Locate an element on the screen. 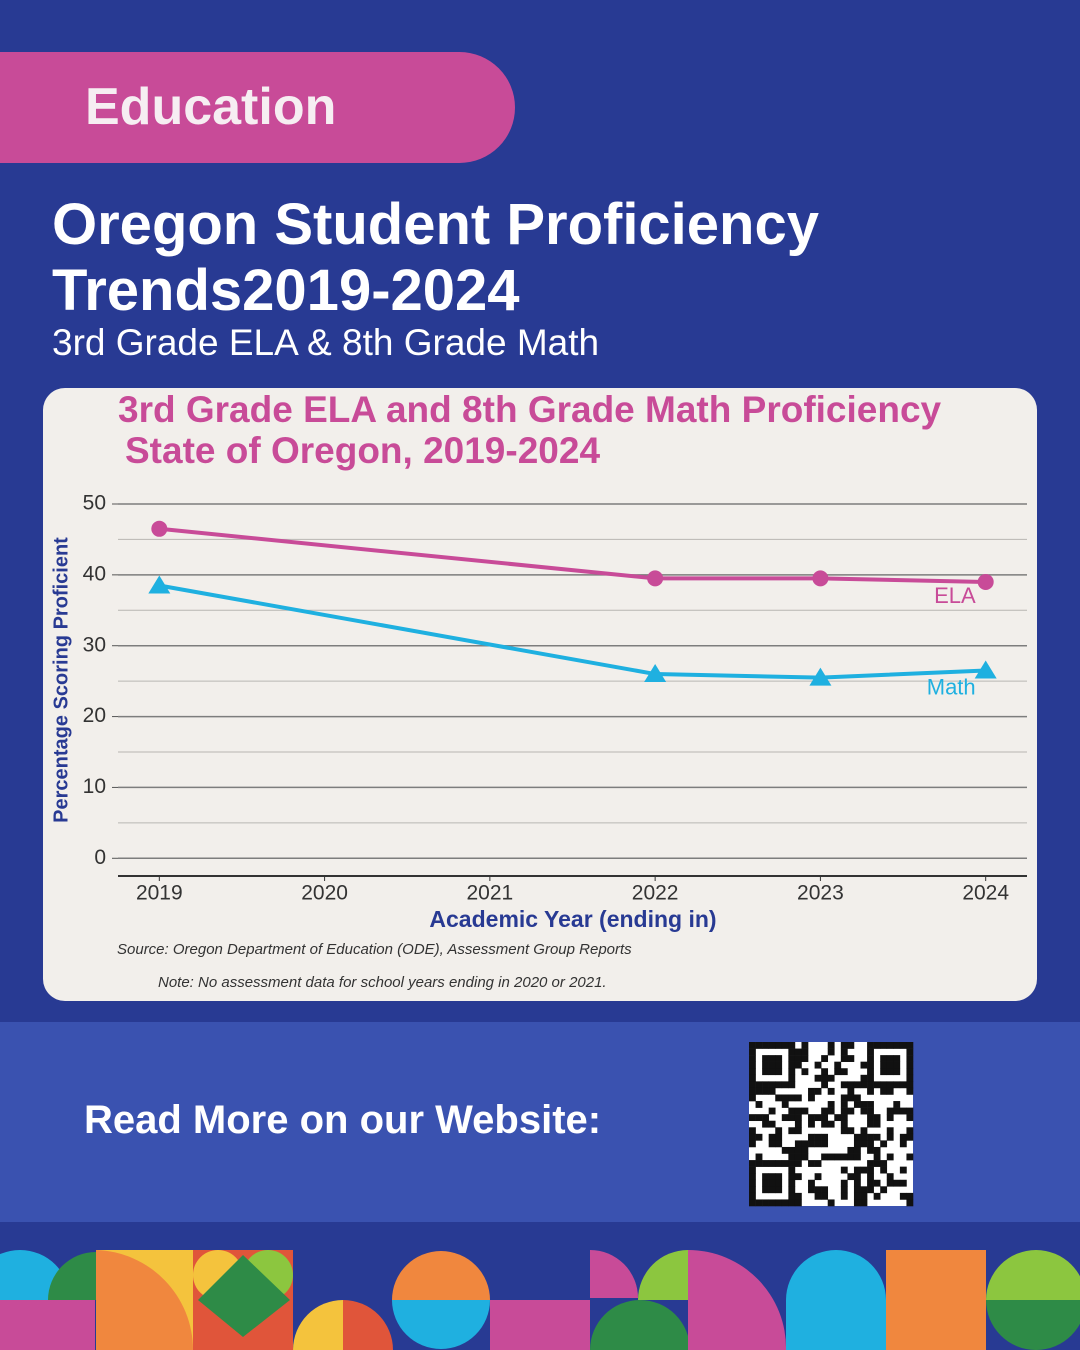 This screenshot has height=1350, width=1080. y-tick-label: 50 is located at coordinates (94, 503).